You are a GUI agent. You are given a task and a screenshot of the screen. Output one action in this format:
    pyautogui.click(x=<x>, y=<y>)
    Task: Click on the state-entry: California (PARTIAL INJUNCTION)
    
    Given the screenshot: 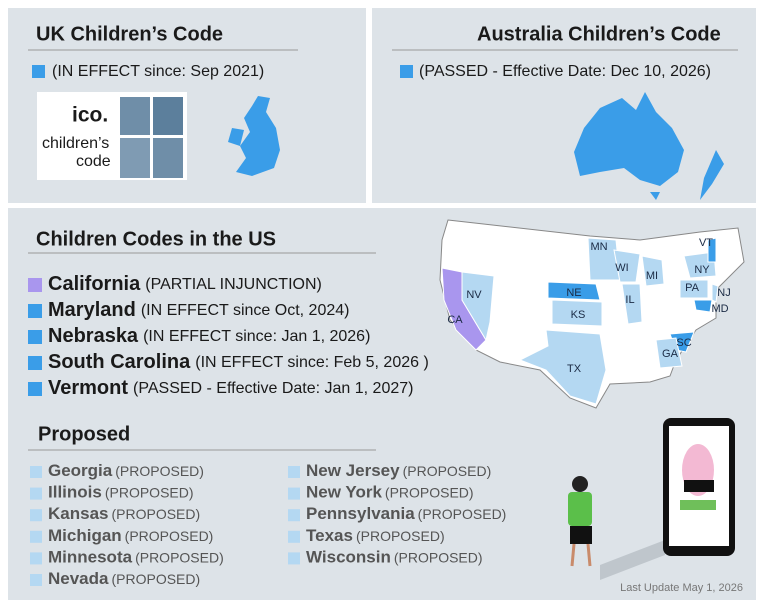 What is the action you would take?
    pyautogui.click(x=185, y=284)
    